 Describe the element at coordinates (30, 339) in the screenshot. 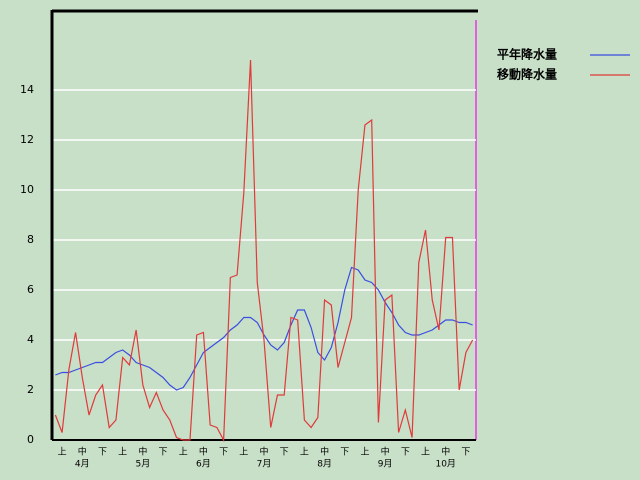

I see `y-tick-label: 4` at that location.